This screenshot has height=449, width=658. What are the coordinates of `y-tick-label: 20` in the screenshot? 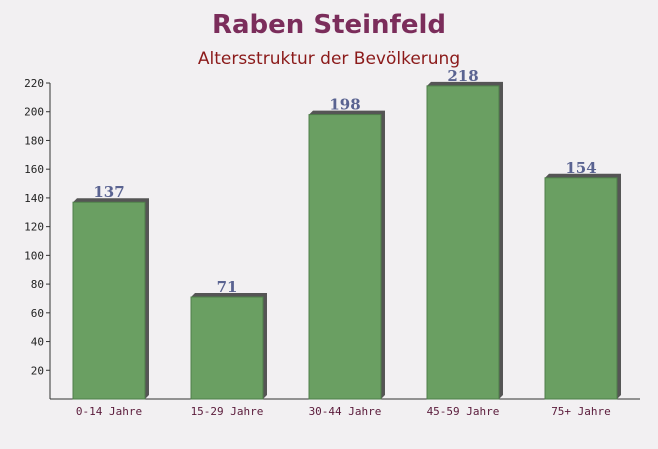 It's located at (37, 370).